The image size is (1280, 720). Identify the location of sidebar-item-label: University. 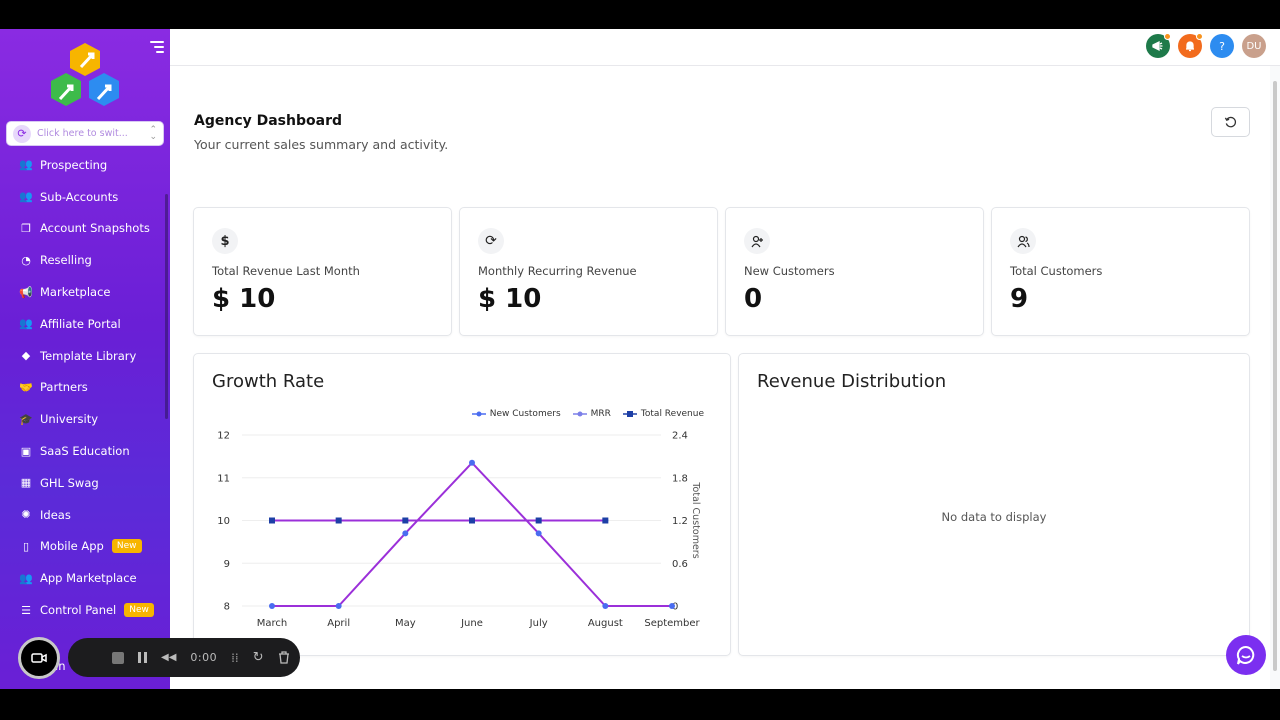
(69, 419).